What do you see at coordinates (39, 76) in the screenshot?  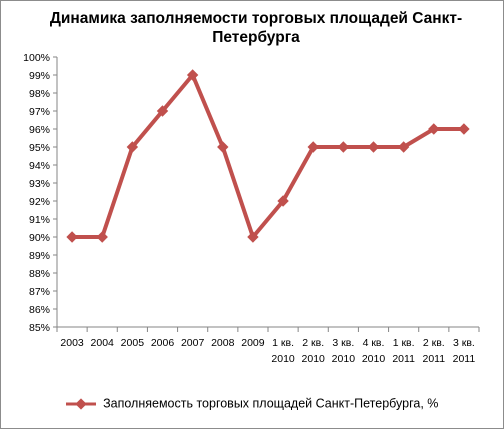 I see `y-tick-label: 99%` at bounding box center [39, 76].